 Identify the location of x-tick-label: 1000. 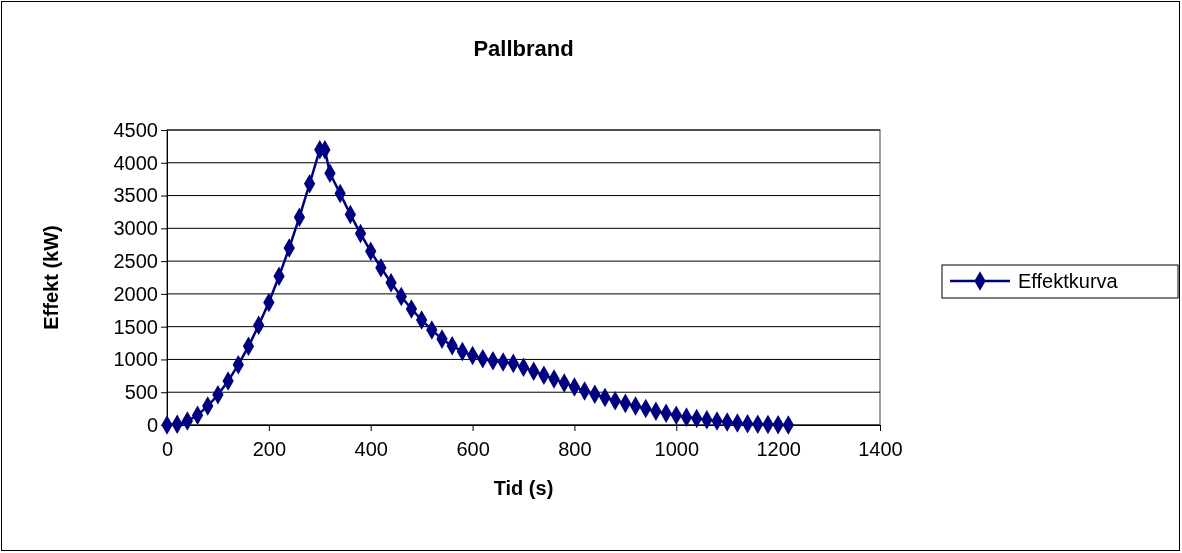
(677, 449).